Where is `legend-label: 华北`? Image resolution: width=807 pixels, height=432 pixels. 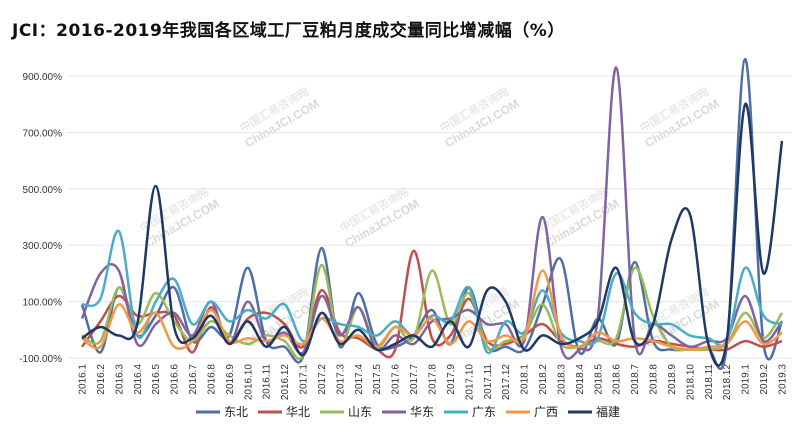 legend-label: 华北 is located at coordinates (298, 412).